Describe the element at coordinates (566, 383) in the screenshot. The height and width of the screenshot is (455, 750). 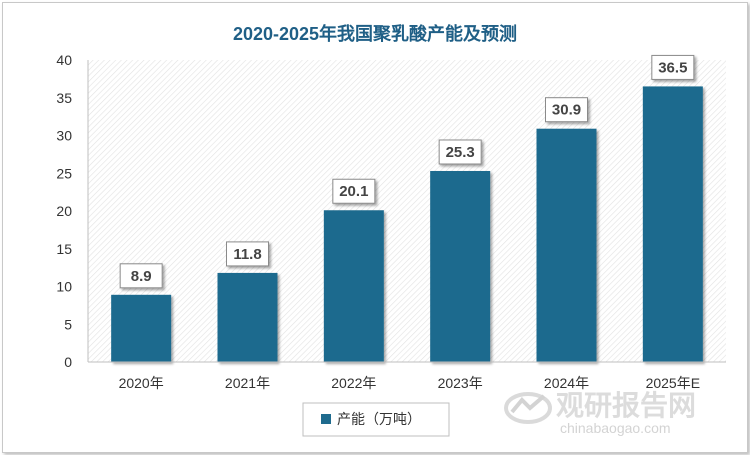
I see `x-tick-label-4: 2024年` at that location.